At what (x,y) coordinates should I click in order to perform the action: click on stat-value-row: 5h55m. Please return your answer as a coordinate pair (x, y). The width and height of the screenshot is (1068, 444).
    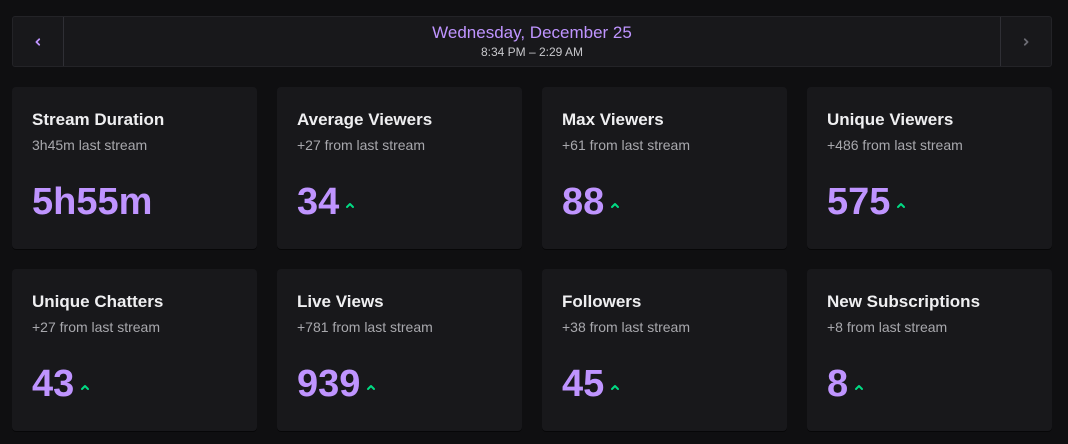
    Looking at the image, I should click on (92, 202).